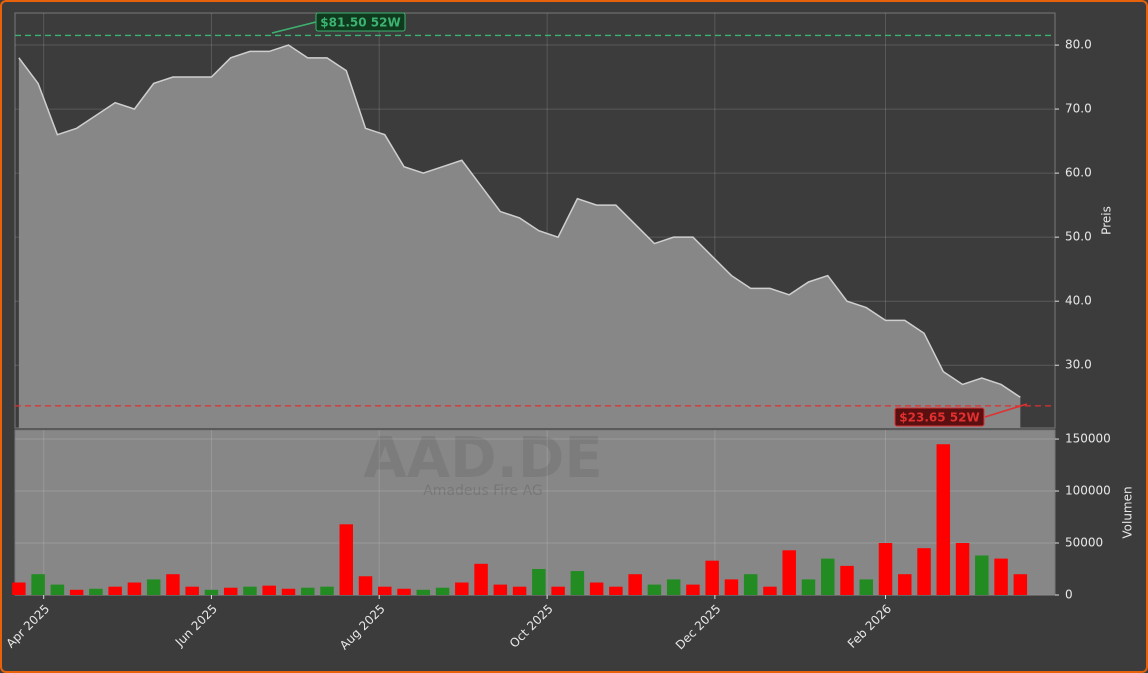 The height and width of the screenshot is (673, 1148). What do you see at coordinates (482, 458) in the screenshot?
I see `watermark: AAD.DE` at bounding box center [482, 458].